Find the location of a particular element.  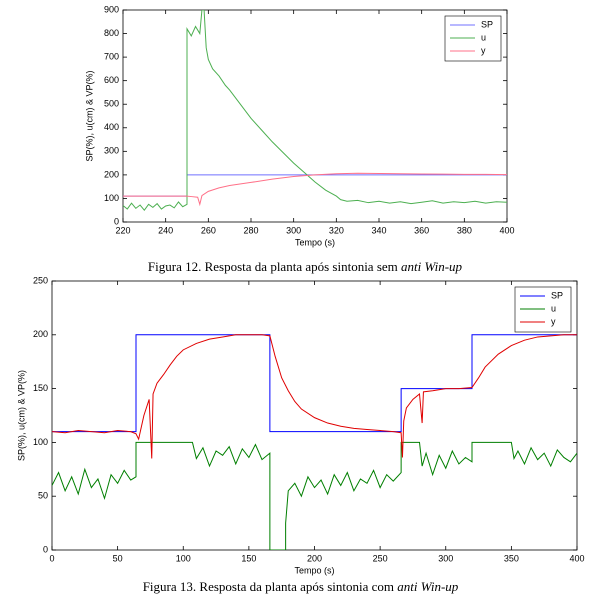

y-tick-label: 250 is located at coordinates (40, 280).